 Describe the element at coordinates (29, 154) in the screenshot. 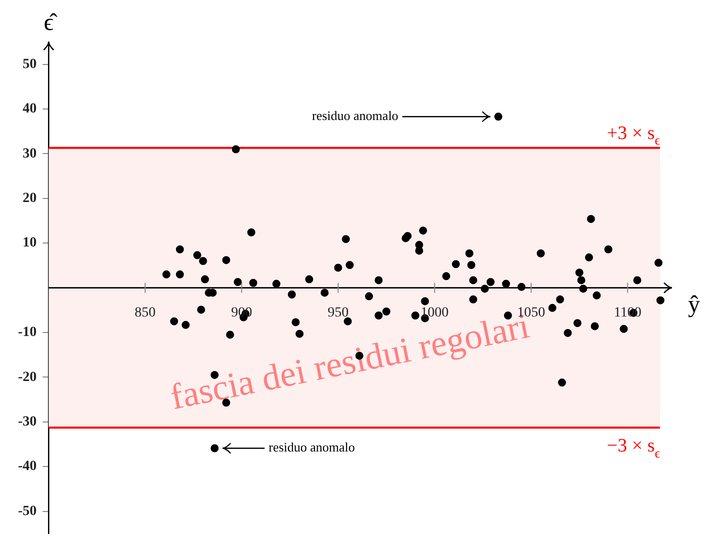

I see `y-tick-label: 30` at that location.